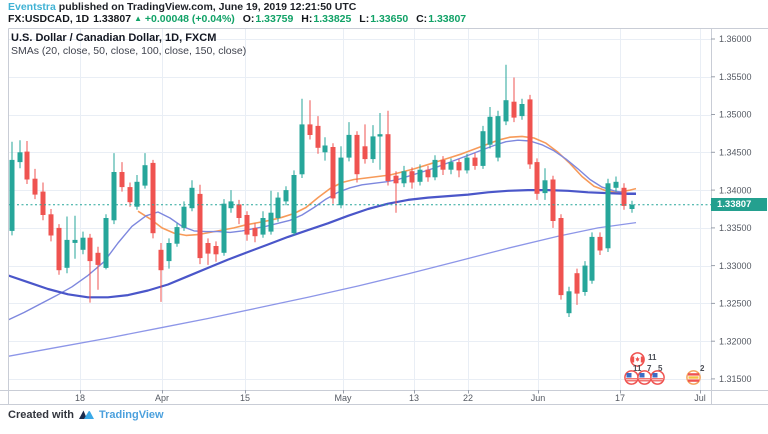 Image resolution: width=768 pixels, height=434 pixels. I want to click on reaction-count: 2, so click(702, 368).